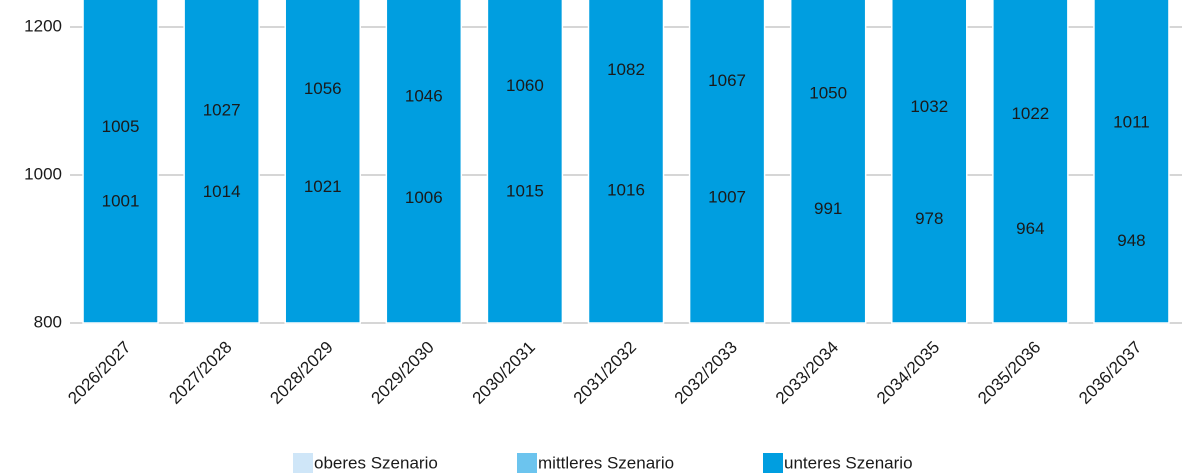 This screenshot has height=473, width=1190. Describe the element at coordinates (727, 196) in the screenshot. I see `data-label: 1007` at that location.